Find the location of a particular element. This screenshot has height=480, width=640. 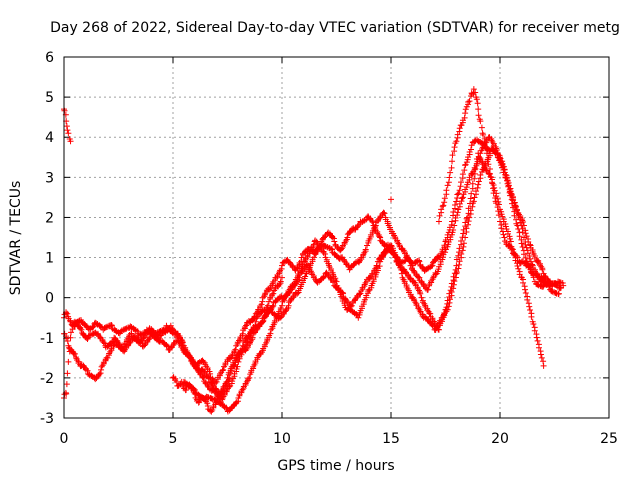

x-axis-label: GPS time / hours is located at coordinates (335, 466).